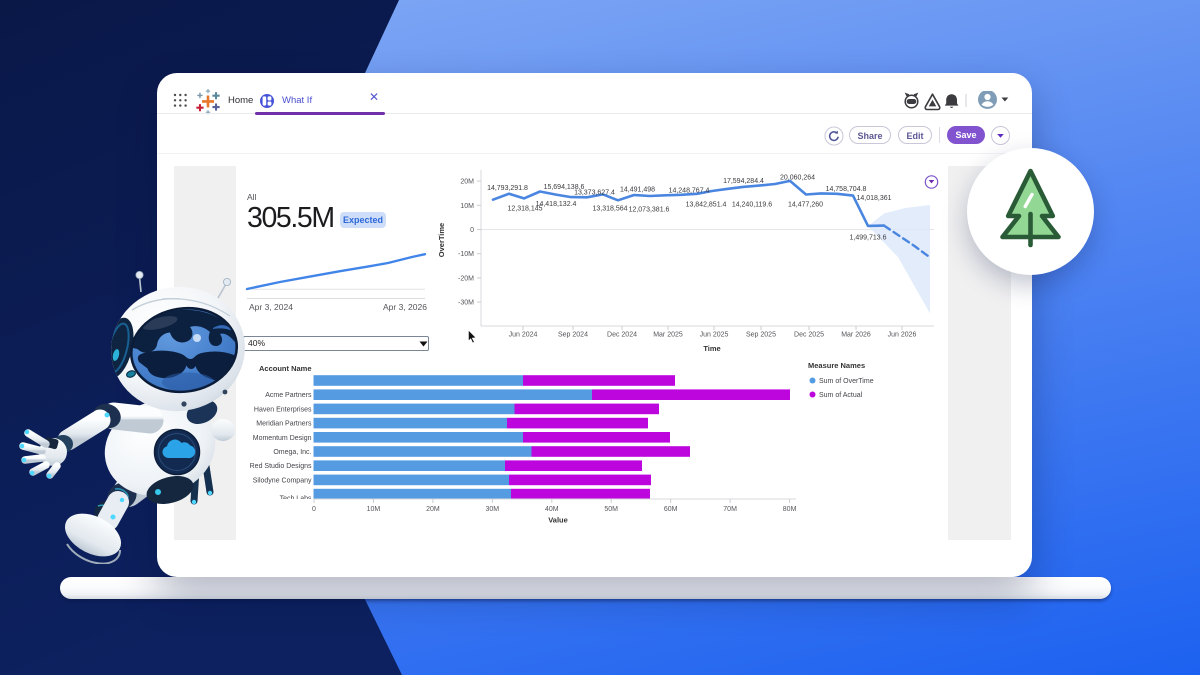  What do you see at coordinates (282, 480) in the screenshot?
I see `svg-text: Silodyne Company` at bounding box center [282, 480].